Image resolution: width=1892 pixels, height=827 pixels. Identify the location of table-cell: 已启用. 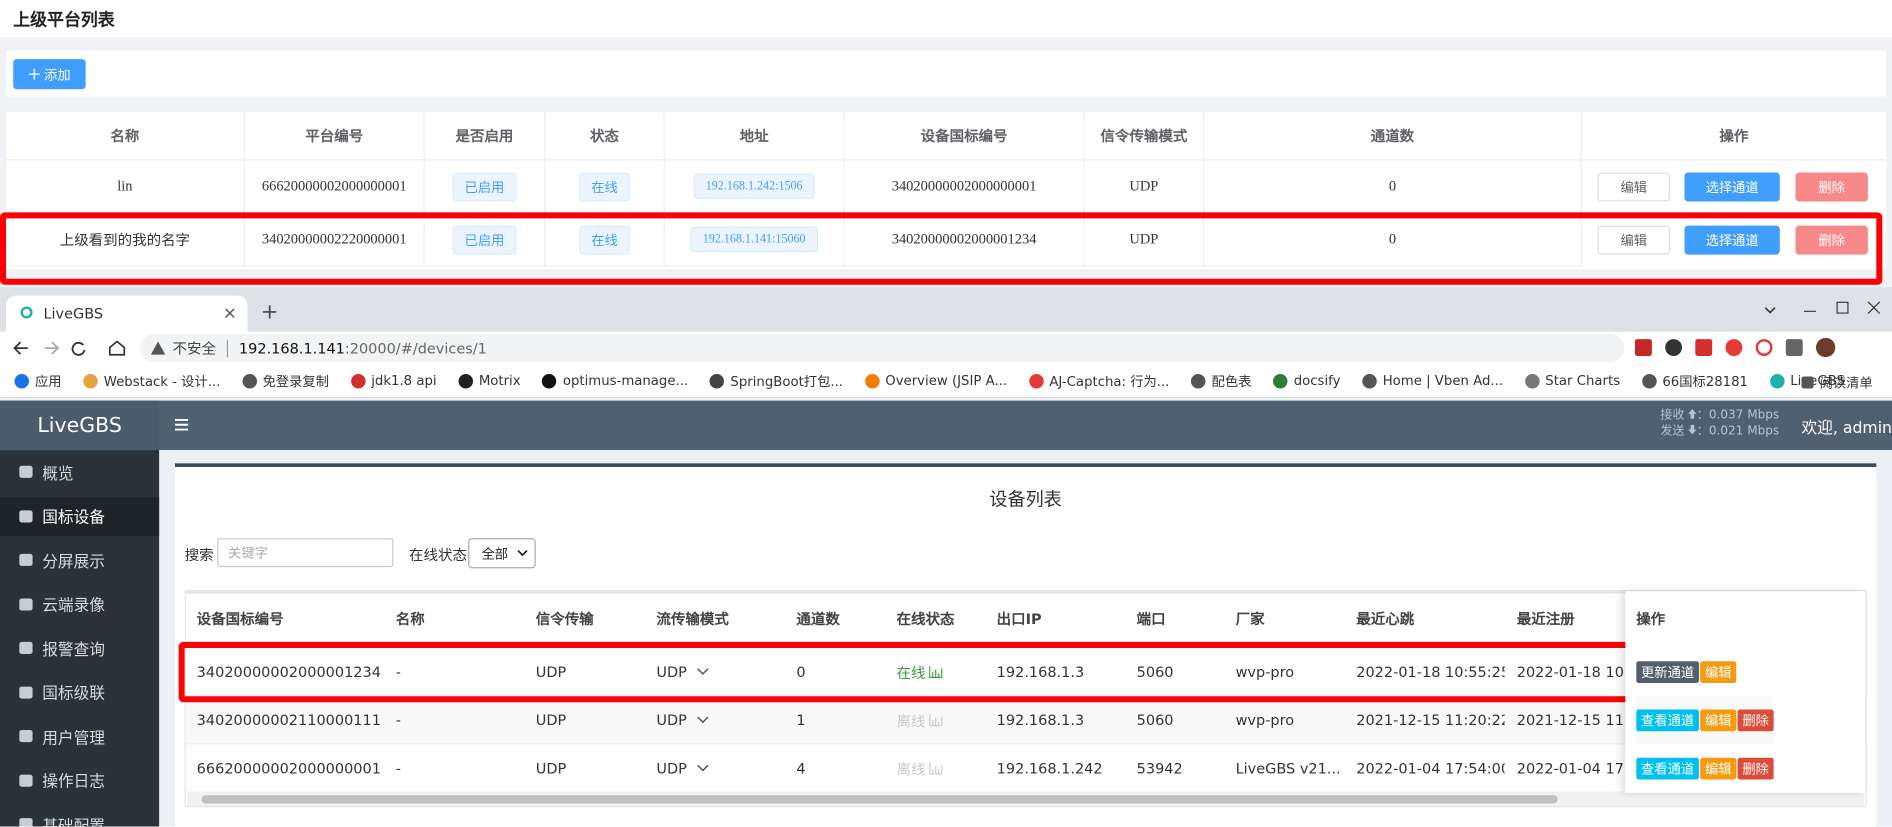
(485, 240).